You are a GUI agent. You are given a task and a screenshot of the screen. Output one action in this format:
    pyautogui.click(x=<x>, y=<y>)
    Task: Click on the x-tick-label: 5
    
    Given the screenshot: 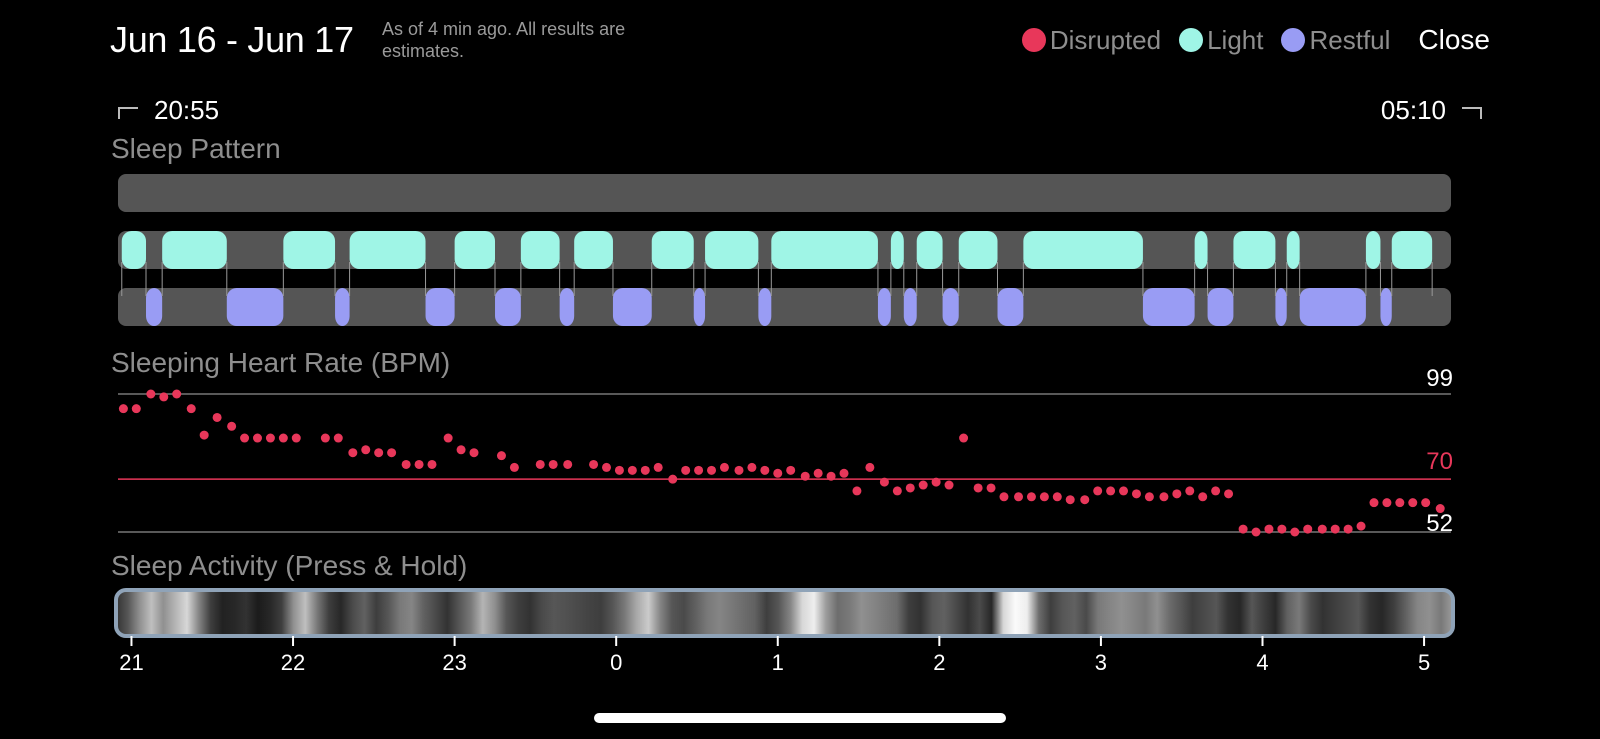 What is the action you would take?
    pyautogui.click(x=1424, y=662)
    